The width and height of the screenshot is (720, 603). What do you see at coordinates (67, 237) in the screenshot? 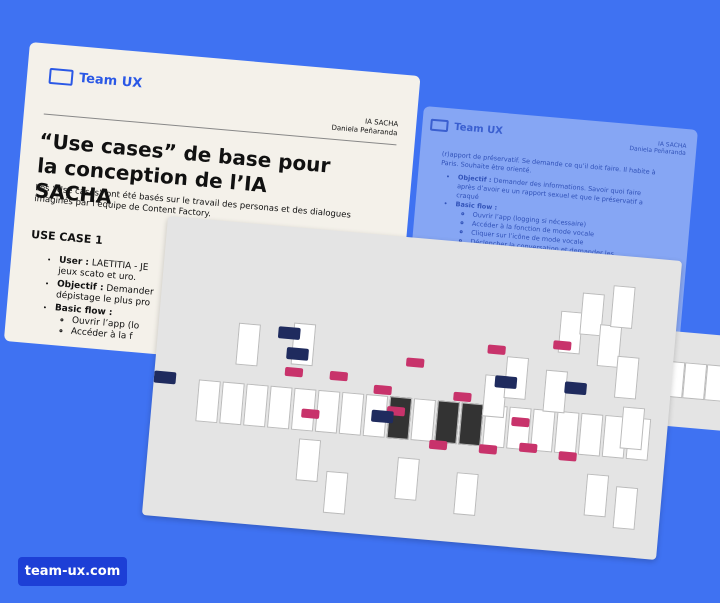
I see `section: USE CASE 1` at bounding box center [67, 237].